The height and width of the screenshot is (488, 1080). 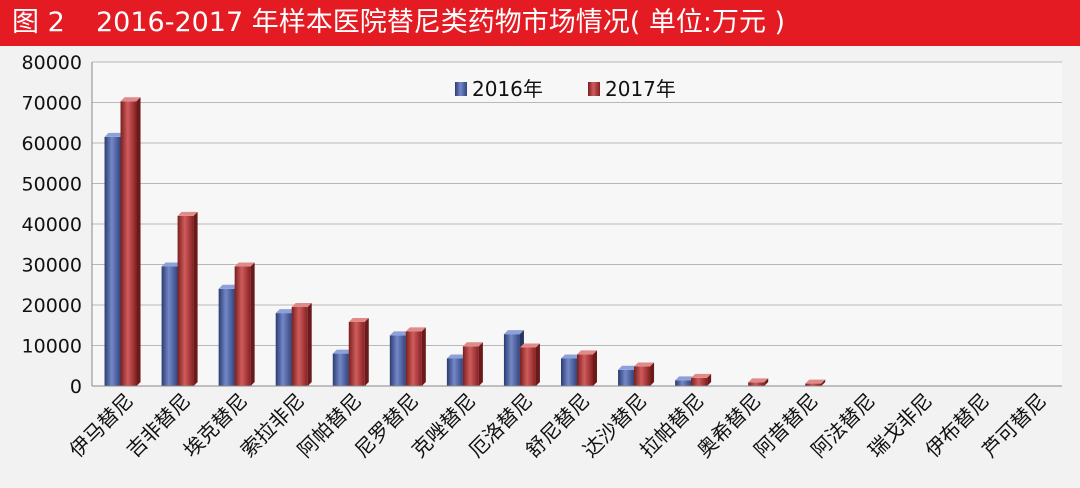 I want to click on y-tick-label: 0, so click(x=76, y=387).